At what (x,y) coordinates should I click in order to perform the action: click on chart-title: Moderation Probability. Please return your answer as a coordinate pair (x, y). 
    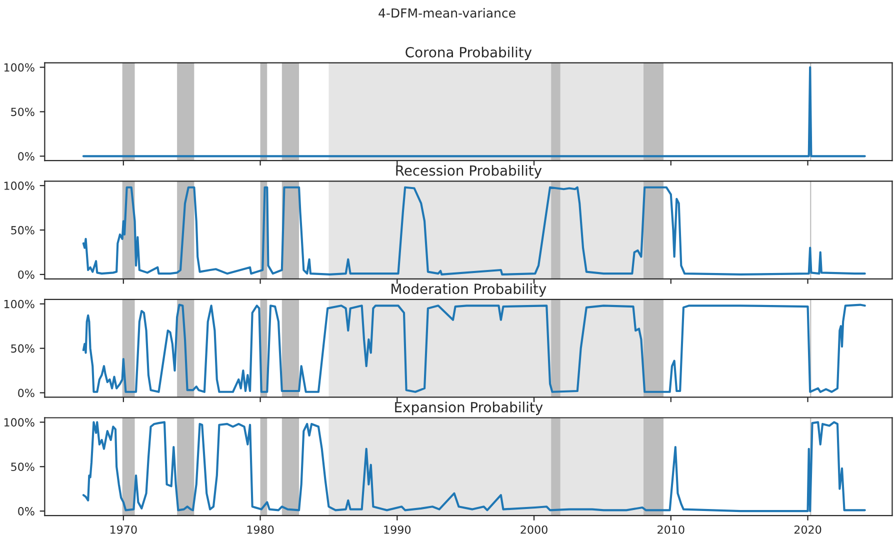
    Looking at the image, I should click on (469, 290).